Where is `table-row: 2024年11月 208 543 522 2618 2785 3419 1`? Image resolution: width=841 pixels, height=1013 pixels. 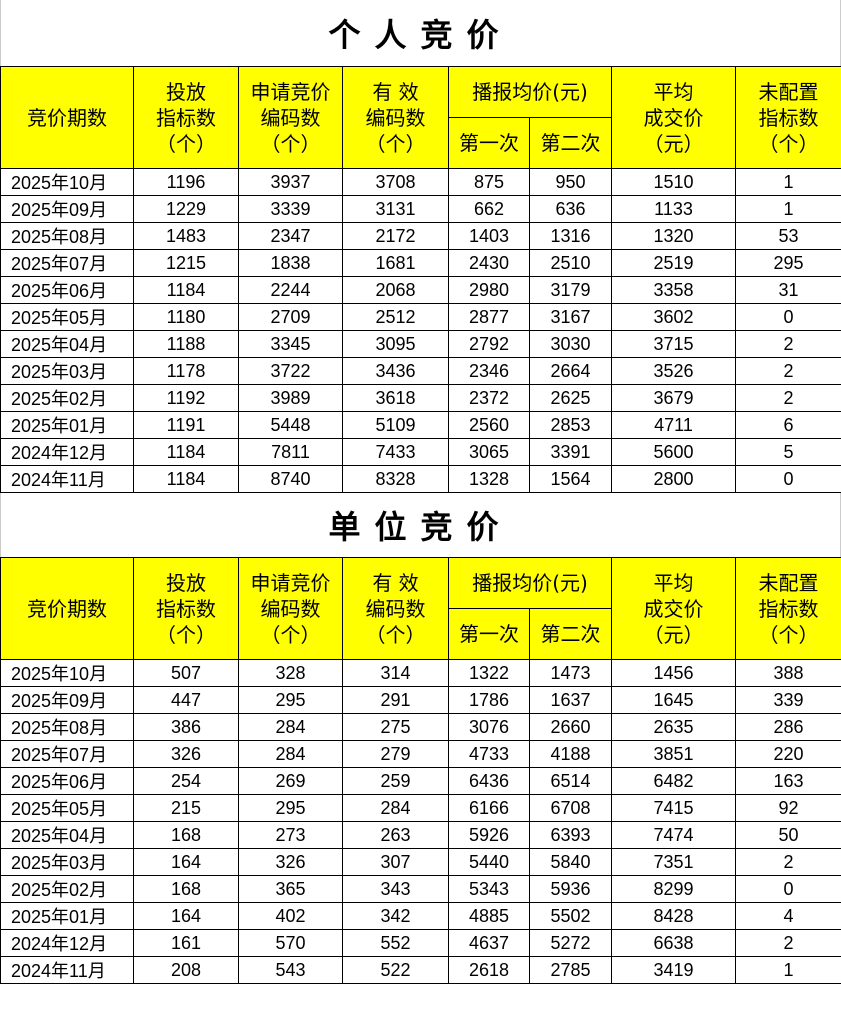
table-row: 2024年11月 208 543 522 2618 2785 3419 1 is located at coordinates (420, 970).